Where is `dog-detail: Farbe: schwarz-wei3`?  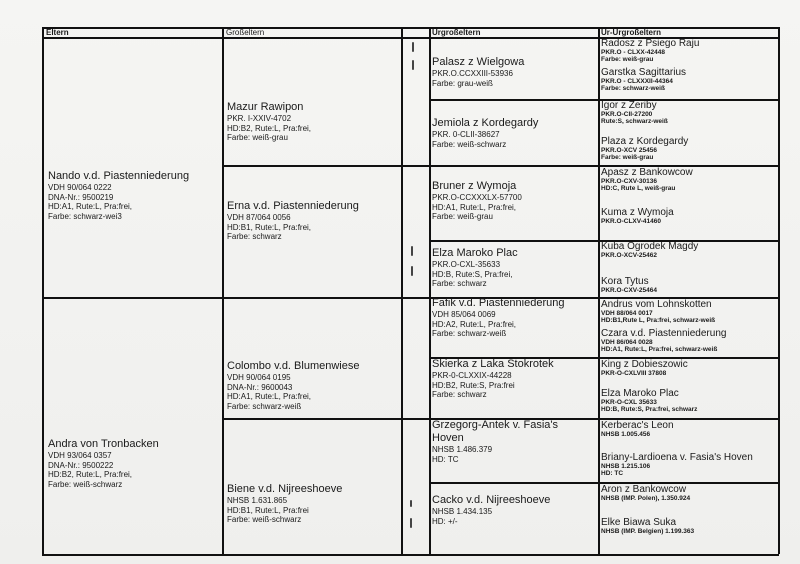 dog-detail: Farbe: schwarz-wei3 is located at coordinates (85, 216).